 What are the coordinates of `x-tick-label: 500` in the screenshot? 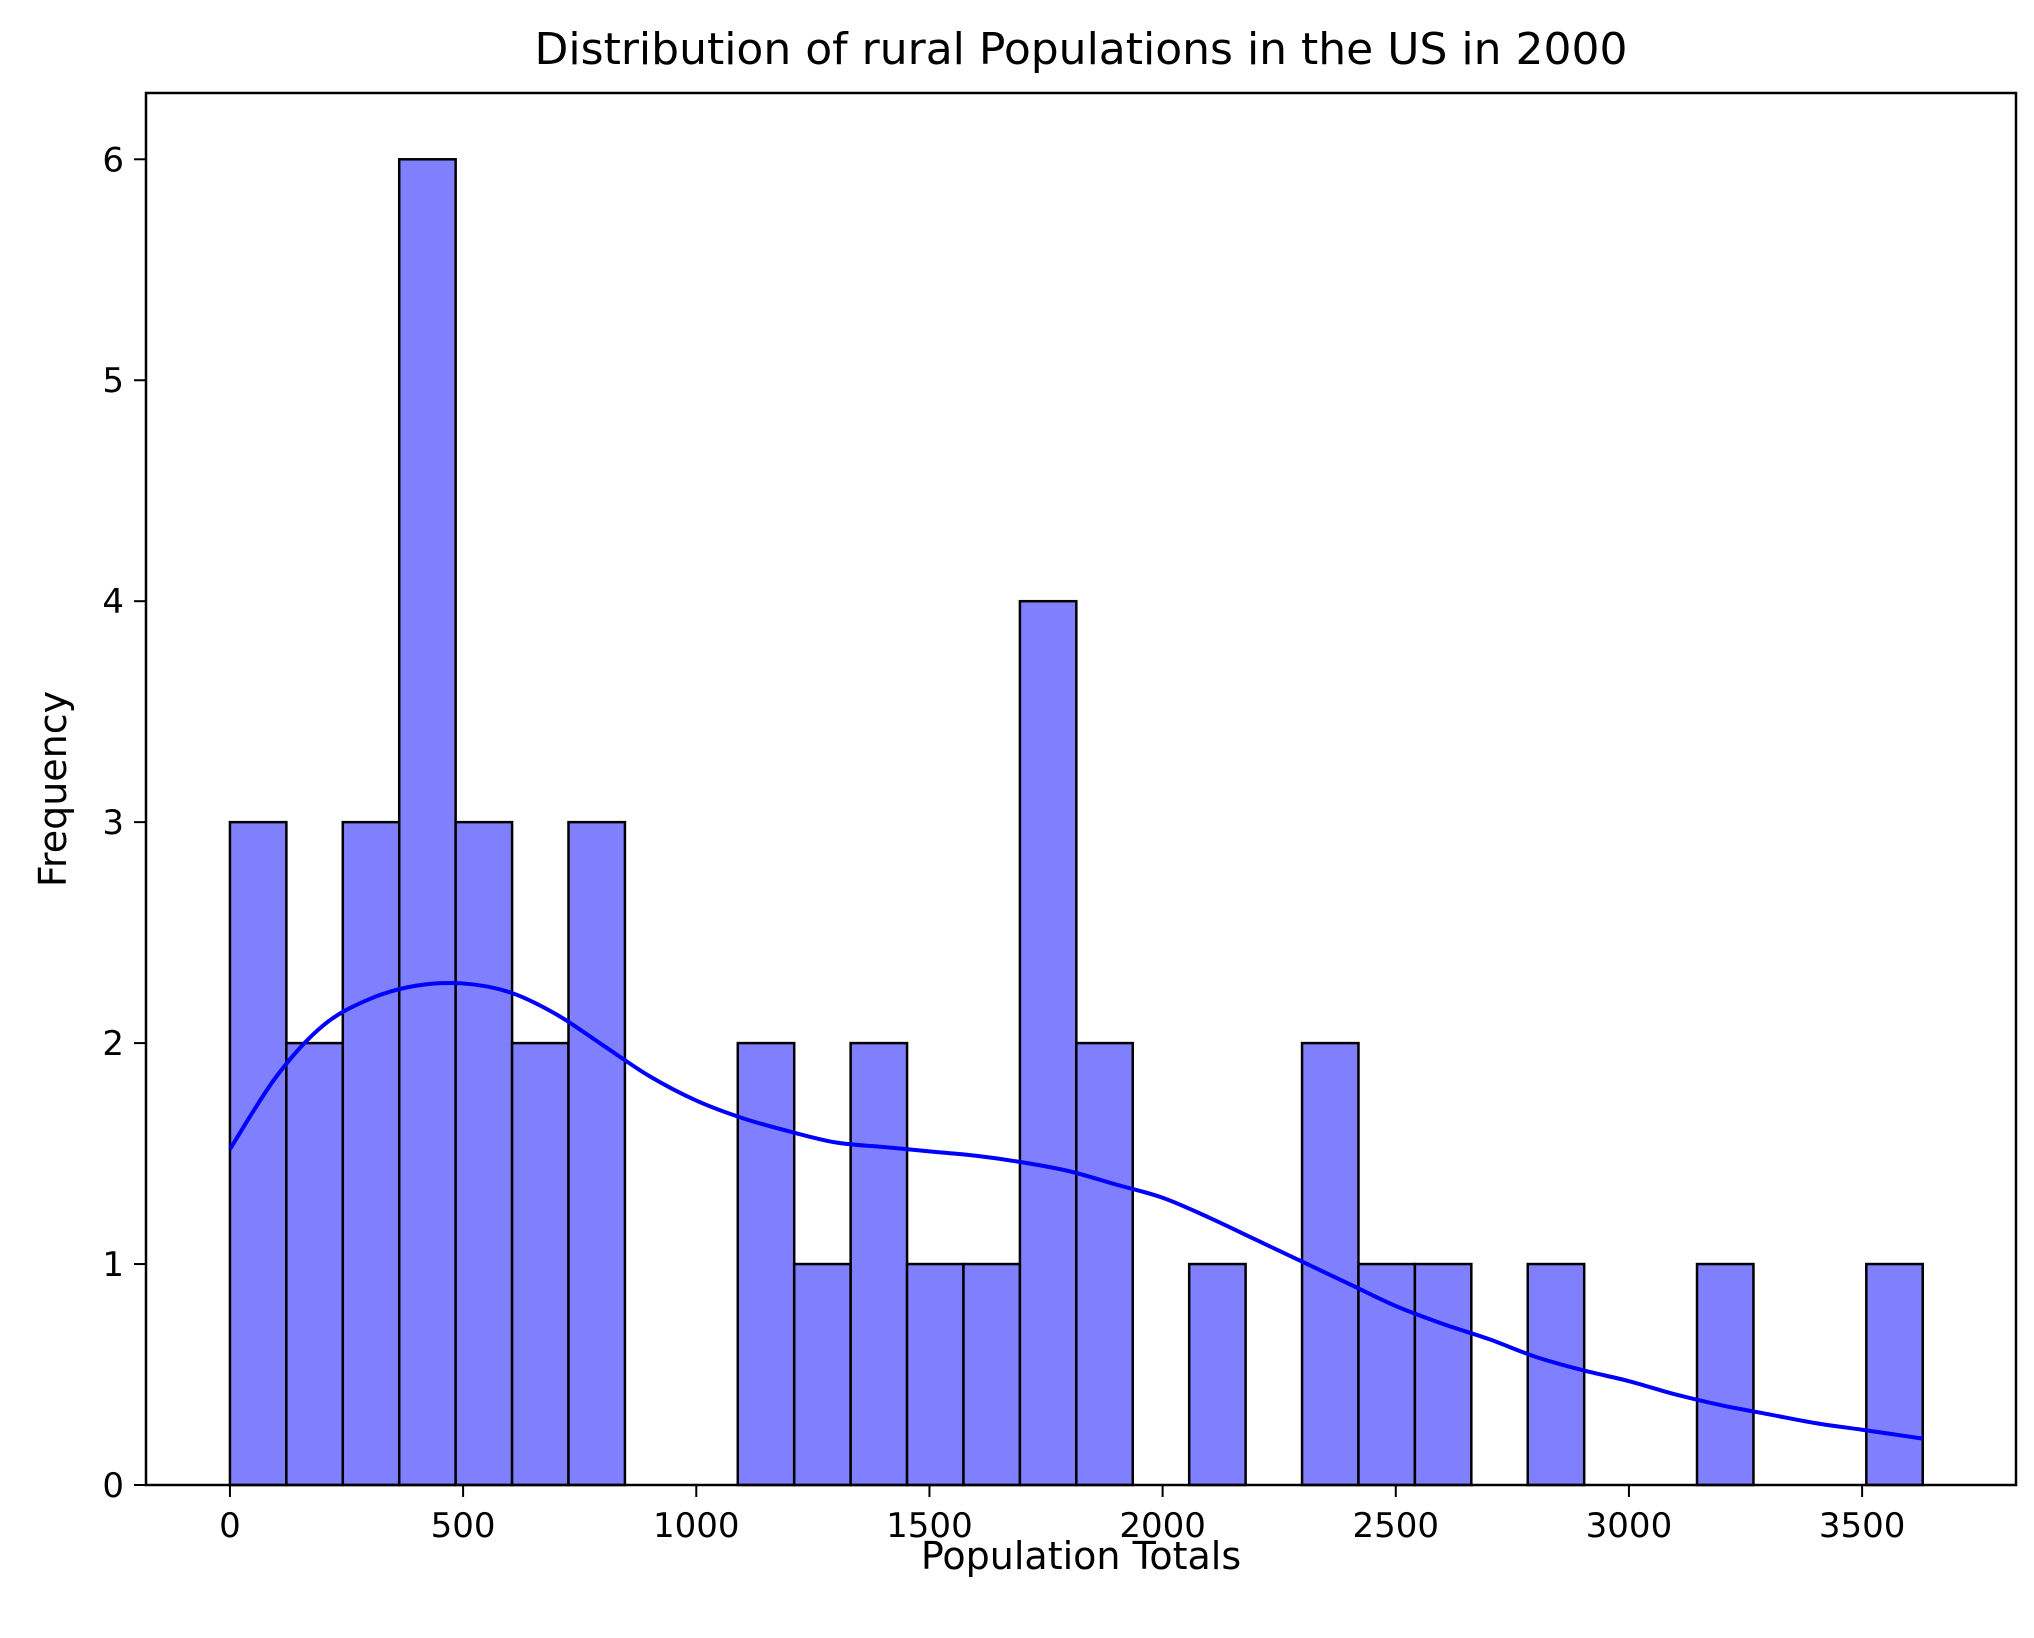 It's located at (463, 1526).